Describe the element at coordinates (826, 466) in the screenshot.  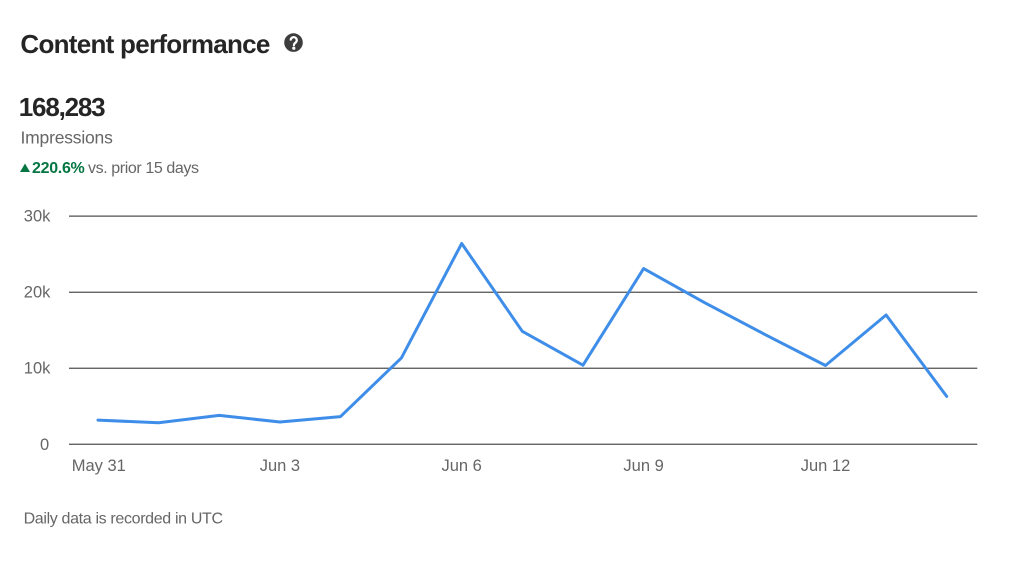
I see `svg-text: Jun 12` at that location.